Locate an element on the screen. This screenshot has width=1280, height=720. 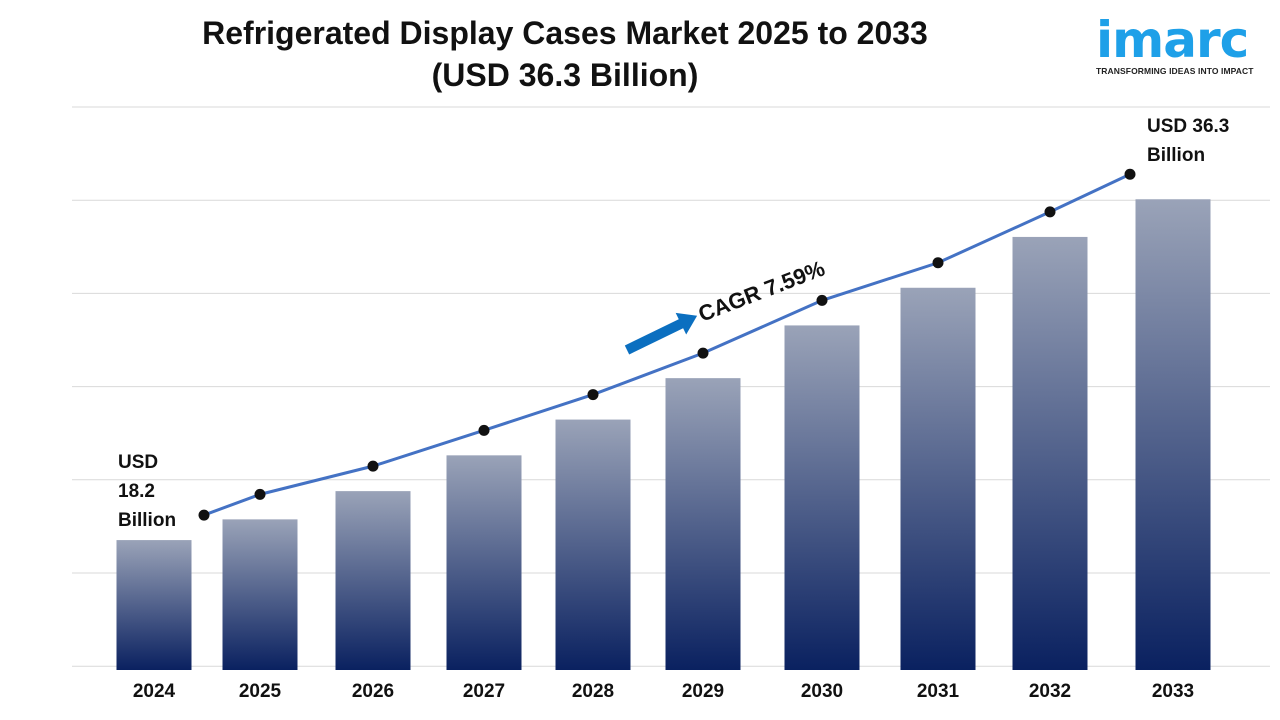
bar-2025 is located at coordinates (260, 594).